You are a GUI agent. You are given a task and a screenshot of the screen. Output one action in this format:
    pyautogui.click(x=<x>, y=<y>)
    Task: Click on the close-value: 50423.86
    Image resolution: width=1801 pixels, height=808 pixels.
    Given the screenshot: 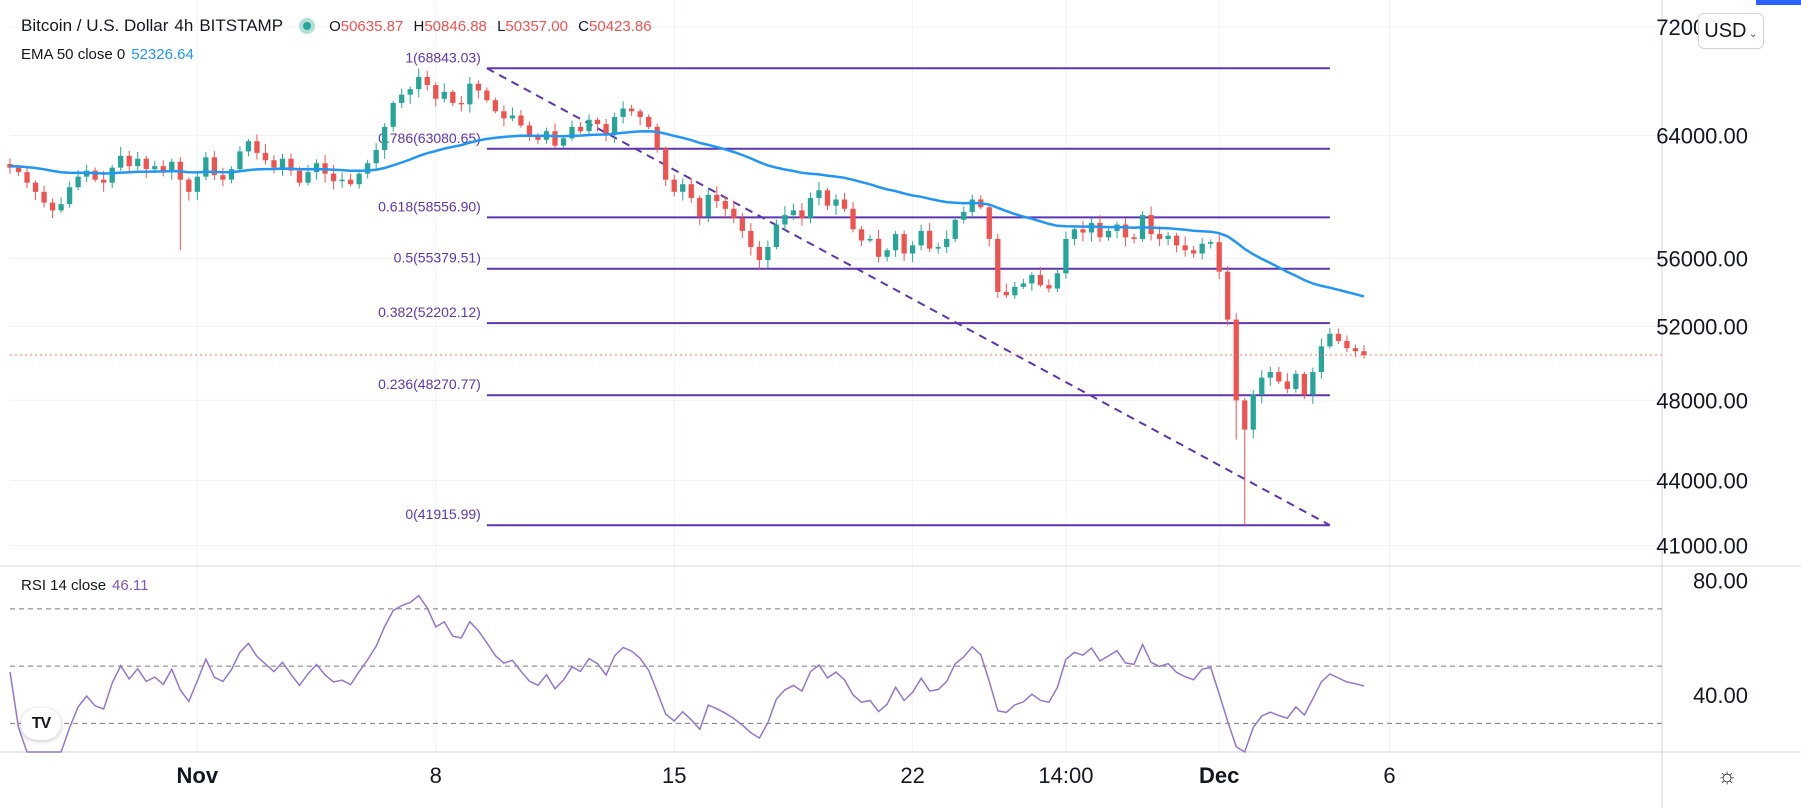 What is the action you would take?
    pyautogui.click(x=620, y=26)
    